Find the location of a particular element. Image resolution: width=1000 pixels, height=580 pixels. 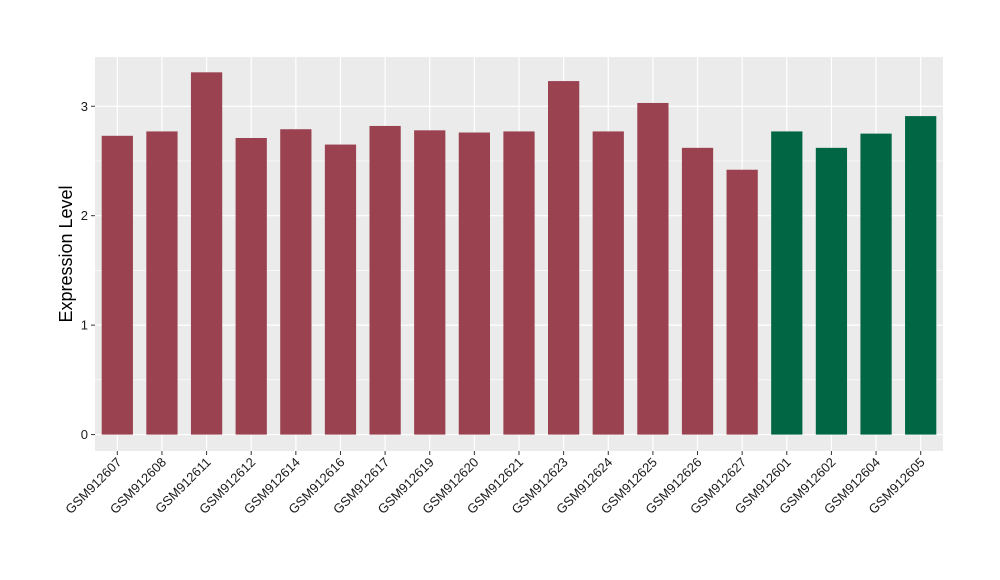

y-tick-label: 3 is located at coordinates (84, 106).